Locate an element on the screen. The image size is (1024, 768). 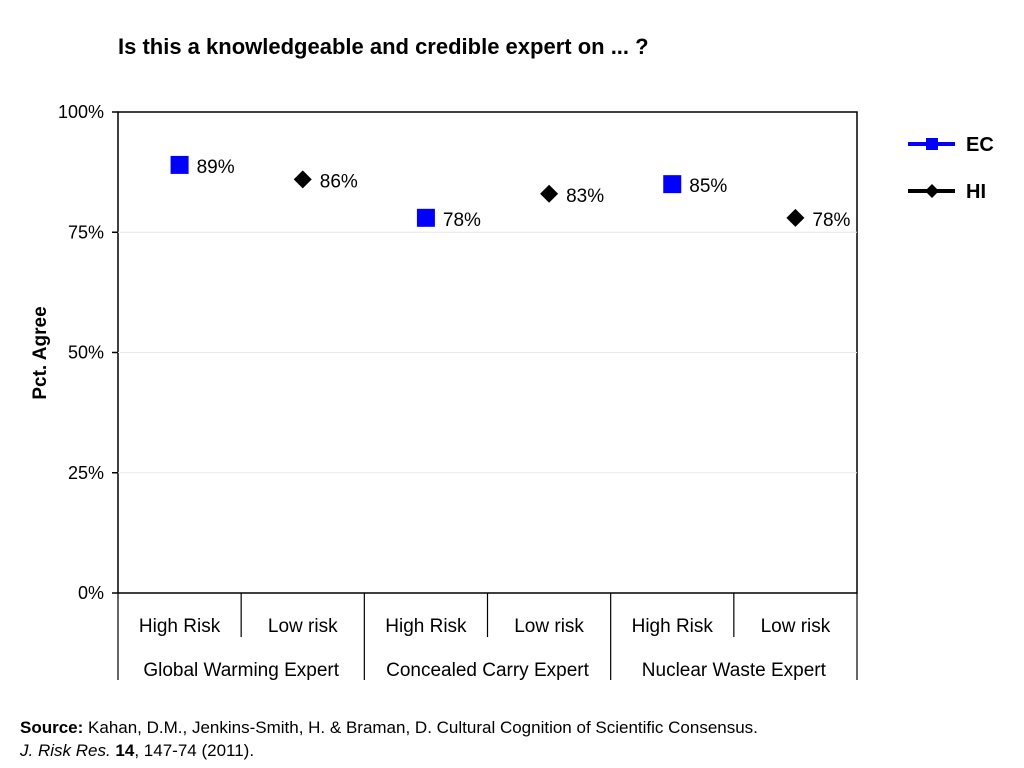
y-tick-label: 25% is located at coordinates (86, 473).